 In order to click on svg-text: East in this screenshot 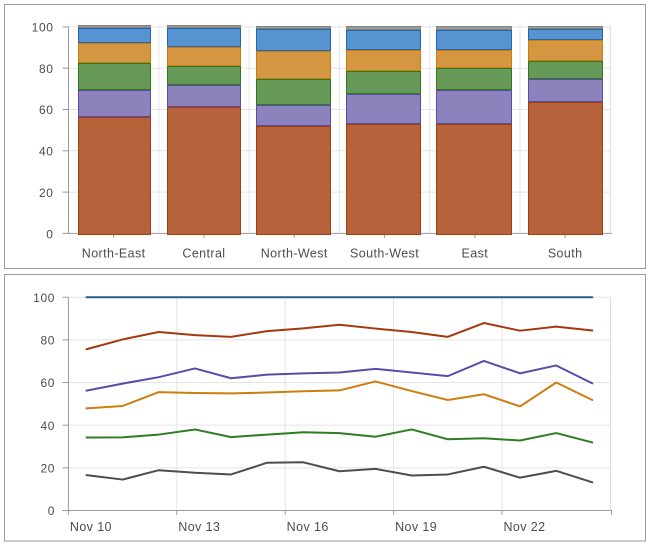, I will do `click(475, 254)`.